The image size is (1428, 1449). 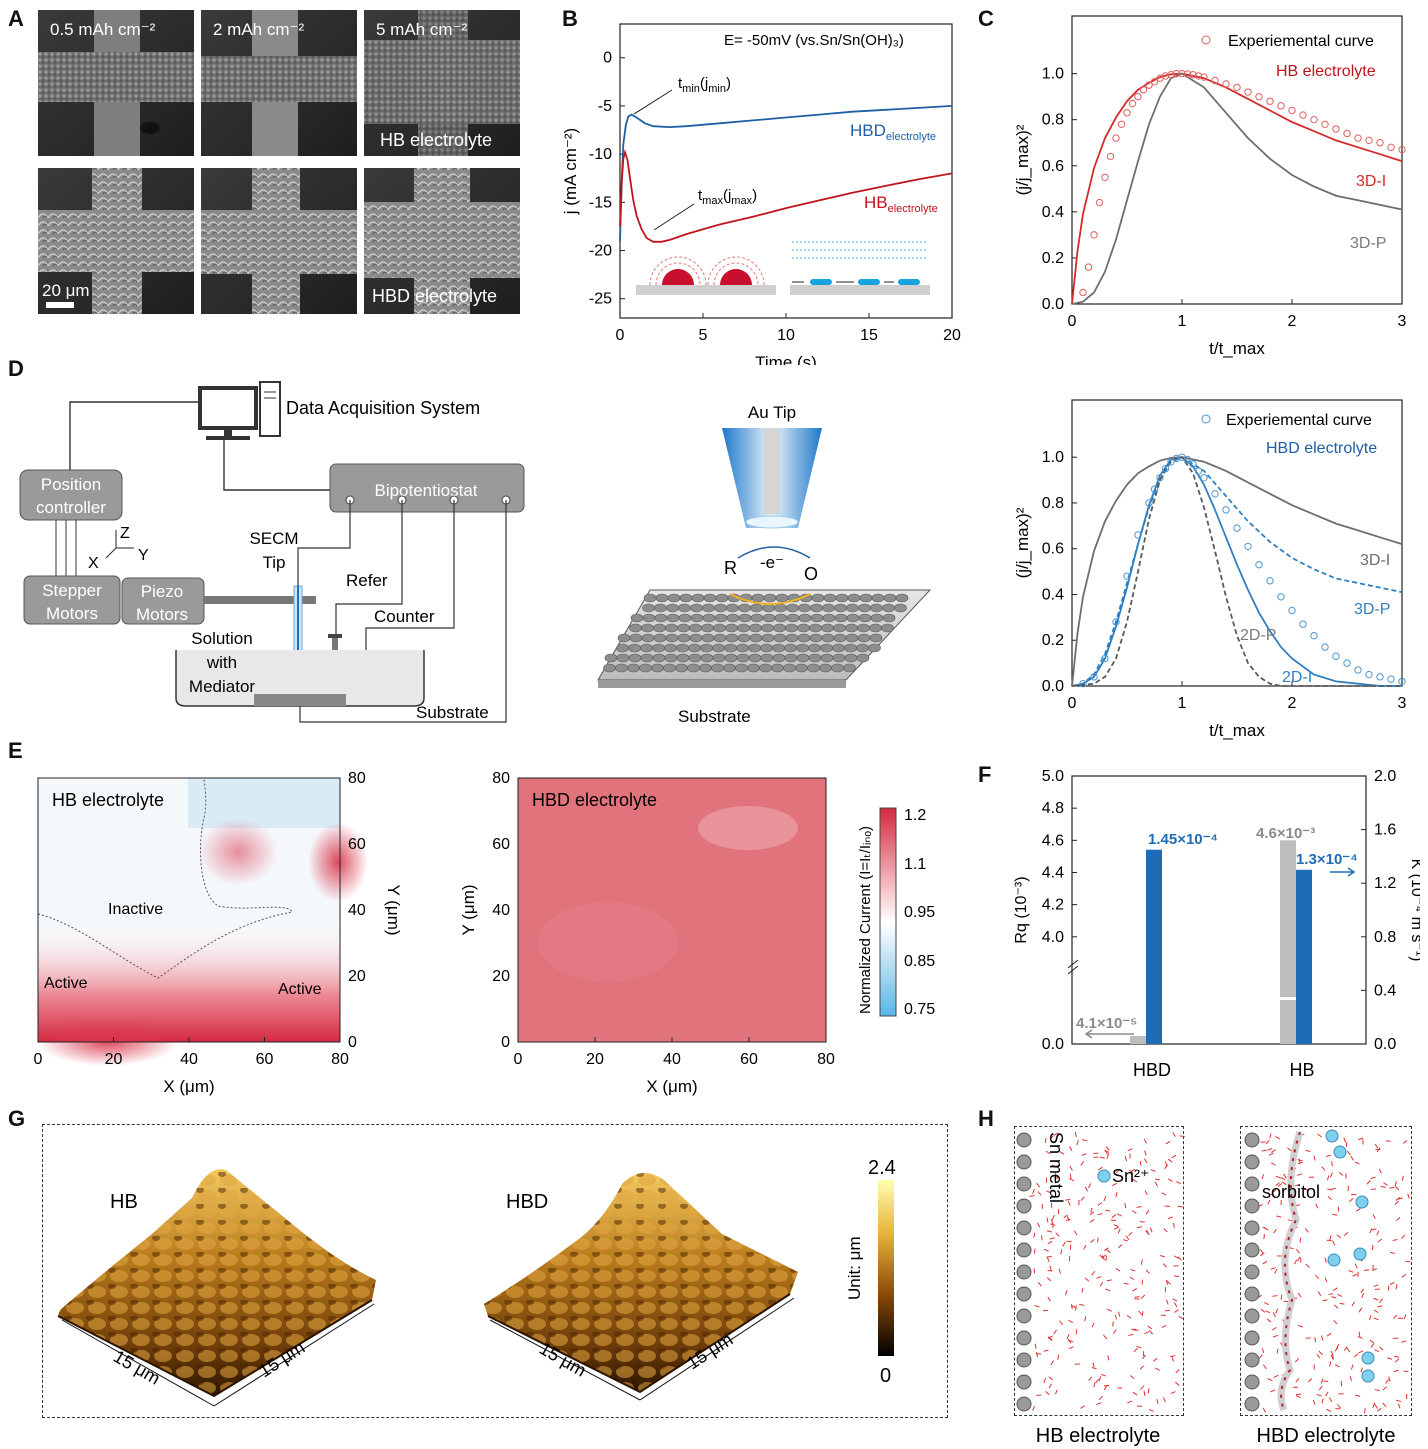 What do you see at coordinates (1154, 946) in the screenshot?
I see `bar-k` at bounding box center [1154, 946].